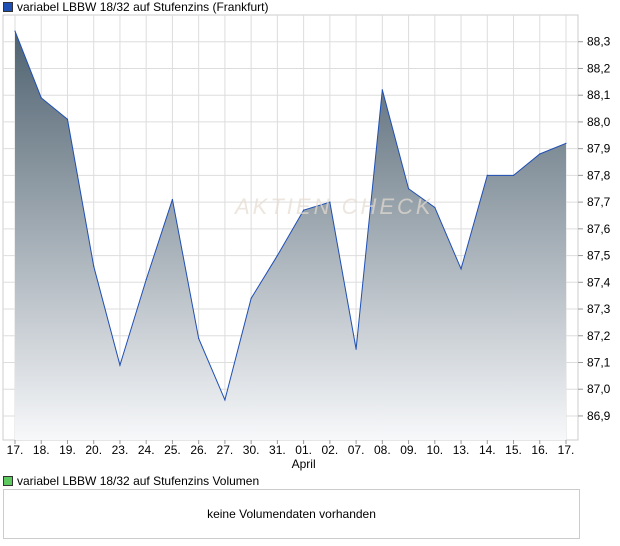 The width and height of the screenshot is (620, 546). Describe the element at coordinates (408, 450) in the screenshot. I see `x-tick-label: 09.` at that location.